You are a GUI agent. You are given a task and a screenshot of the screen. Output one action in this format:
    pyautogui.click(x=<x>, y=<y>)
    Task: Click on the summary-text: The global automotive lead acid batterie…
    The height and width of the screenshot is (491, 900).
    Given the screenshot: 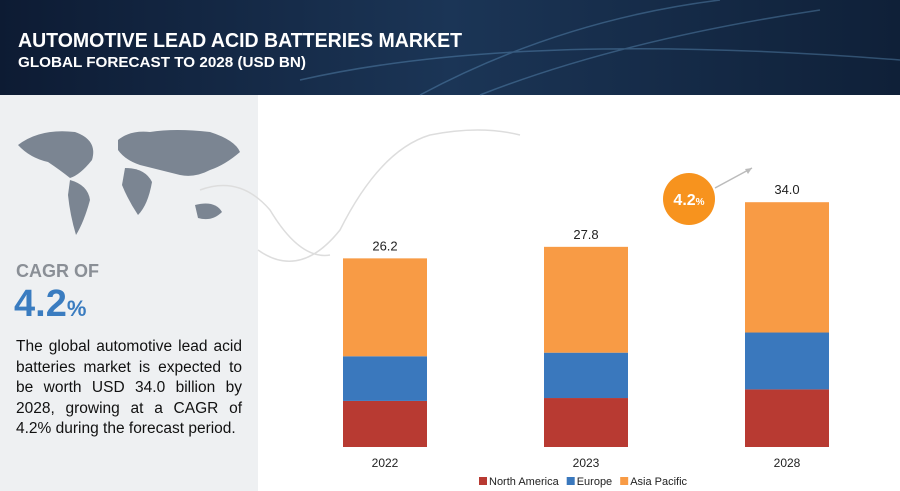 What is the action you would take?
    pyautogui.click(x=129, y=388)
    